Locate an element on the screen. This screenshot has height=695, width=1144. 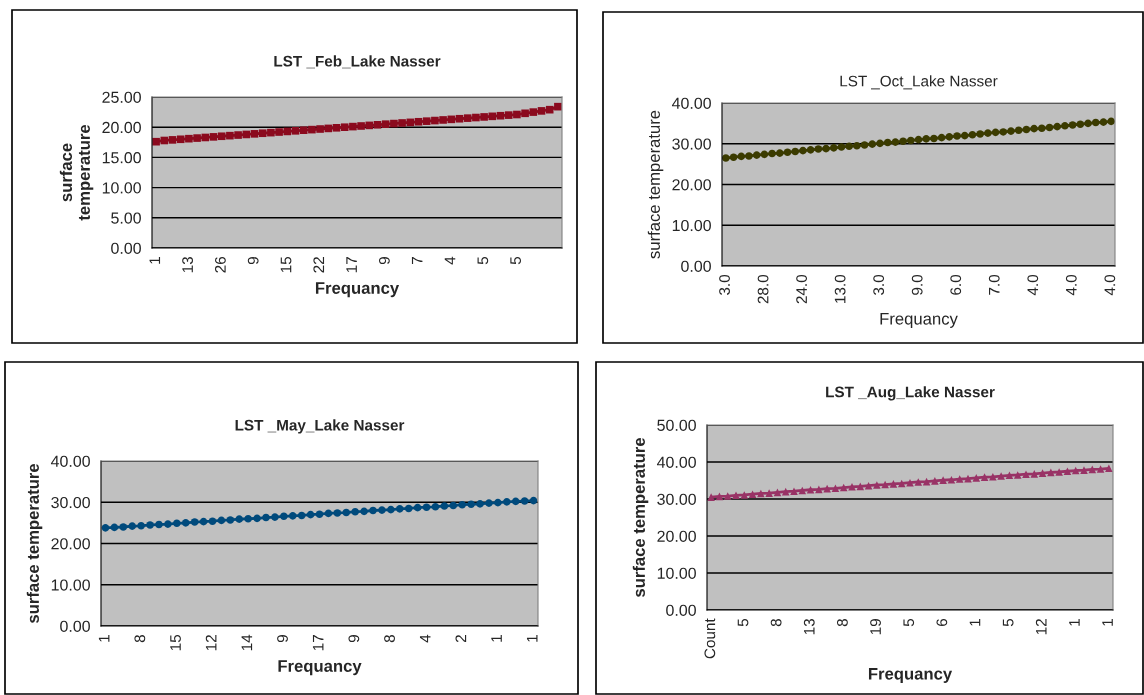
y-tick-label: 25.00 is located at coordinates (121, 97).